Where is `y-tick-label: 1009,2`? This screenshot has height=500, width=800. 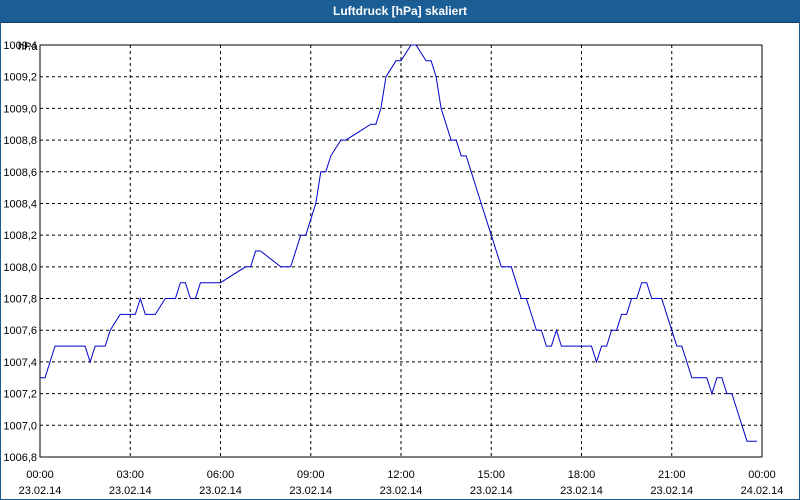 y-tick-label: 1009,2 is located at coordinates (20, 78).